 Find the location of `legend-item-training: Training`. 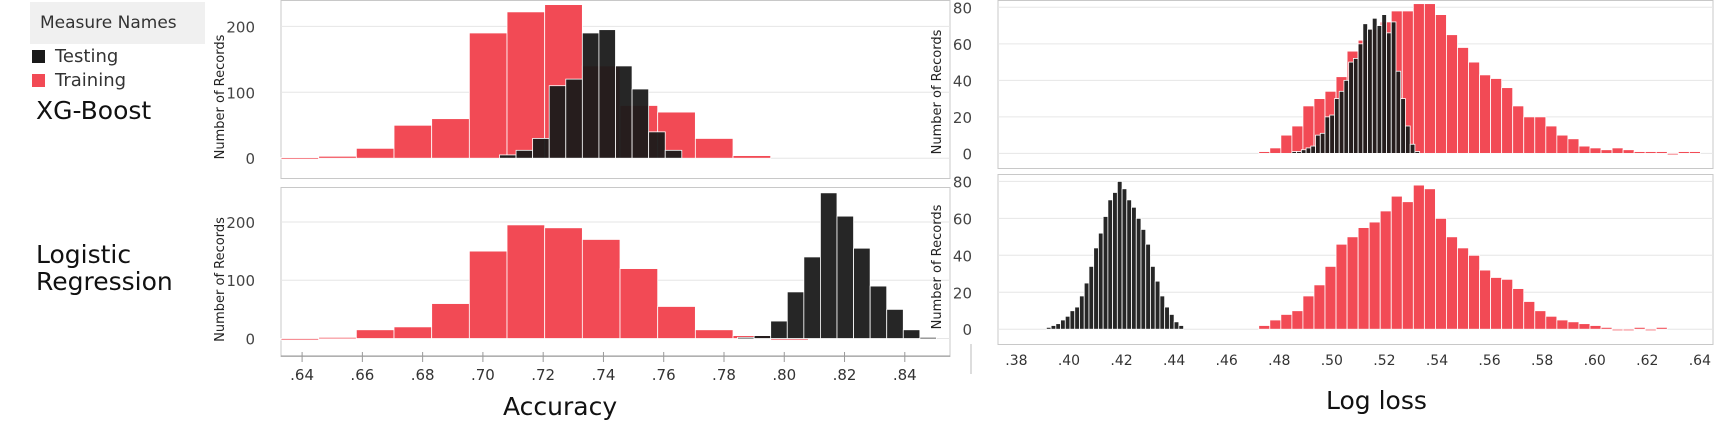

legend-item-training: Training is located at coordinates (79, 80).